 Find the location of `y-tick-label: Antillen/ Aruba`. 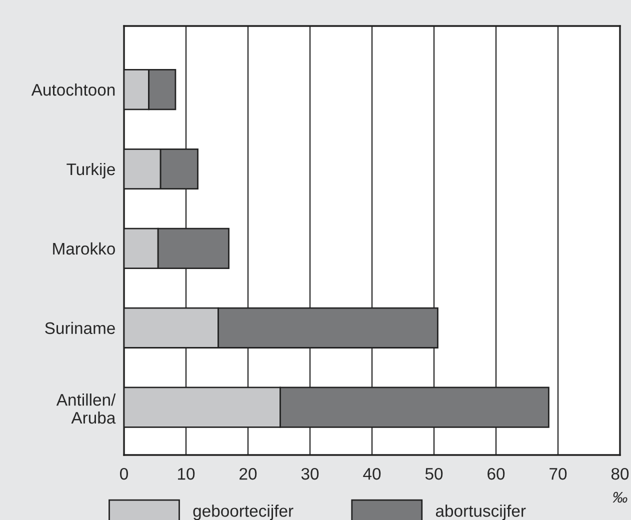

y-tick-label: Antillen/ Aruba is located at coordinates (86, 409).